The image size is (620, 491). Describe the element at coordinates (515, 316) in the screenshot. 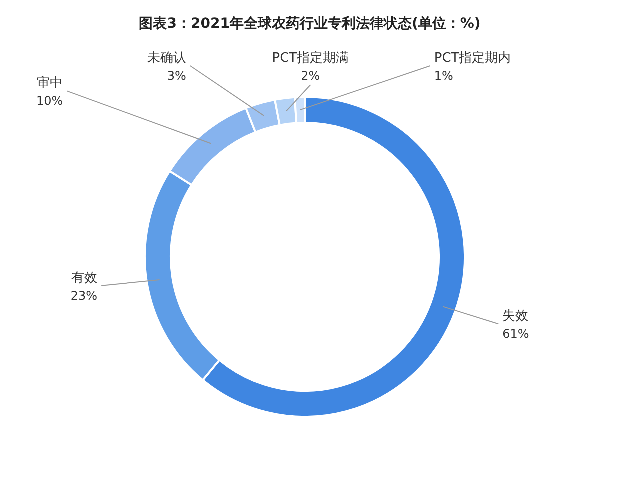

I see `slice-label: 失效` at that location.